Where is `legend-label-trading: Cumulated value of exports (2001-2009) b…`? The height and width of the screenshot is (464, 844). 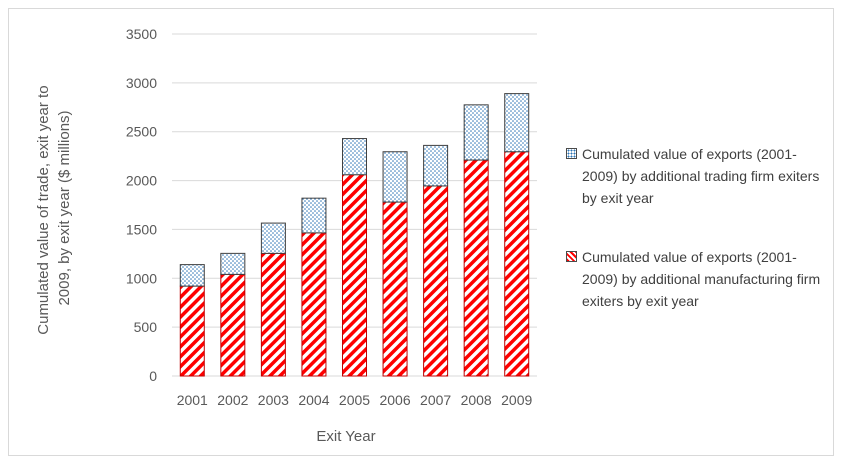 legend-label-trading: Cumulated value of exports (2001-2009) b… is located at coordinates (701, 176).